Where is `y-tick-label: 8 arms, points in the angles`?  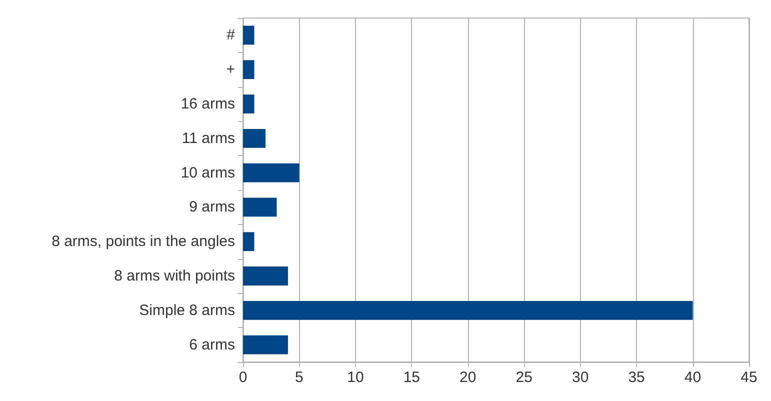
y-tick-label: 8 arms, points in the angles is located at coordinates (143, 241).